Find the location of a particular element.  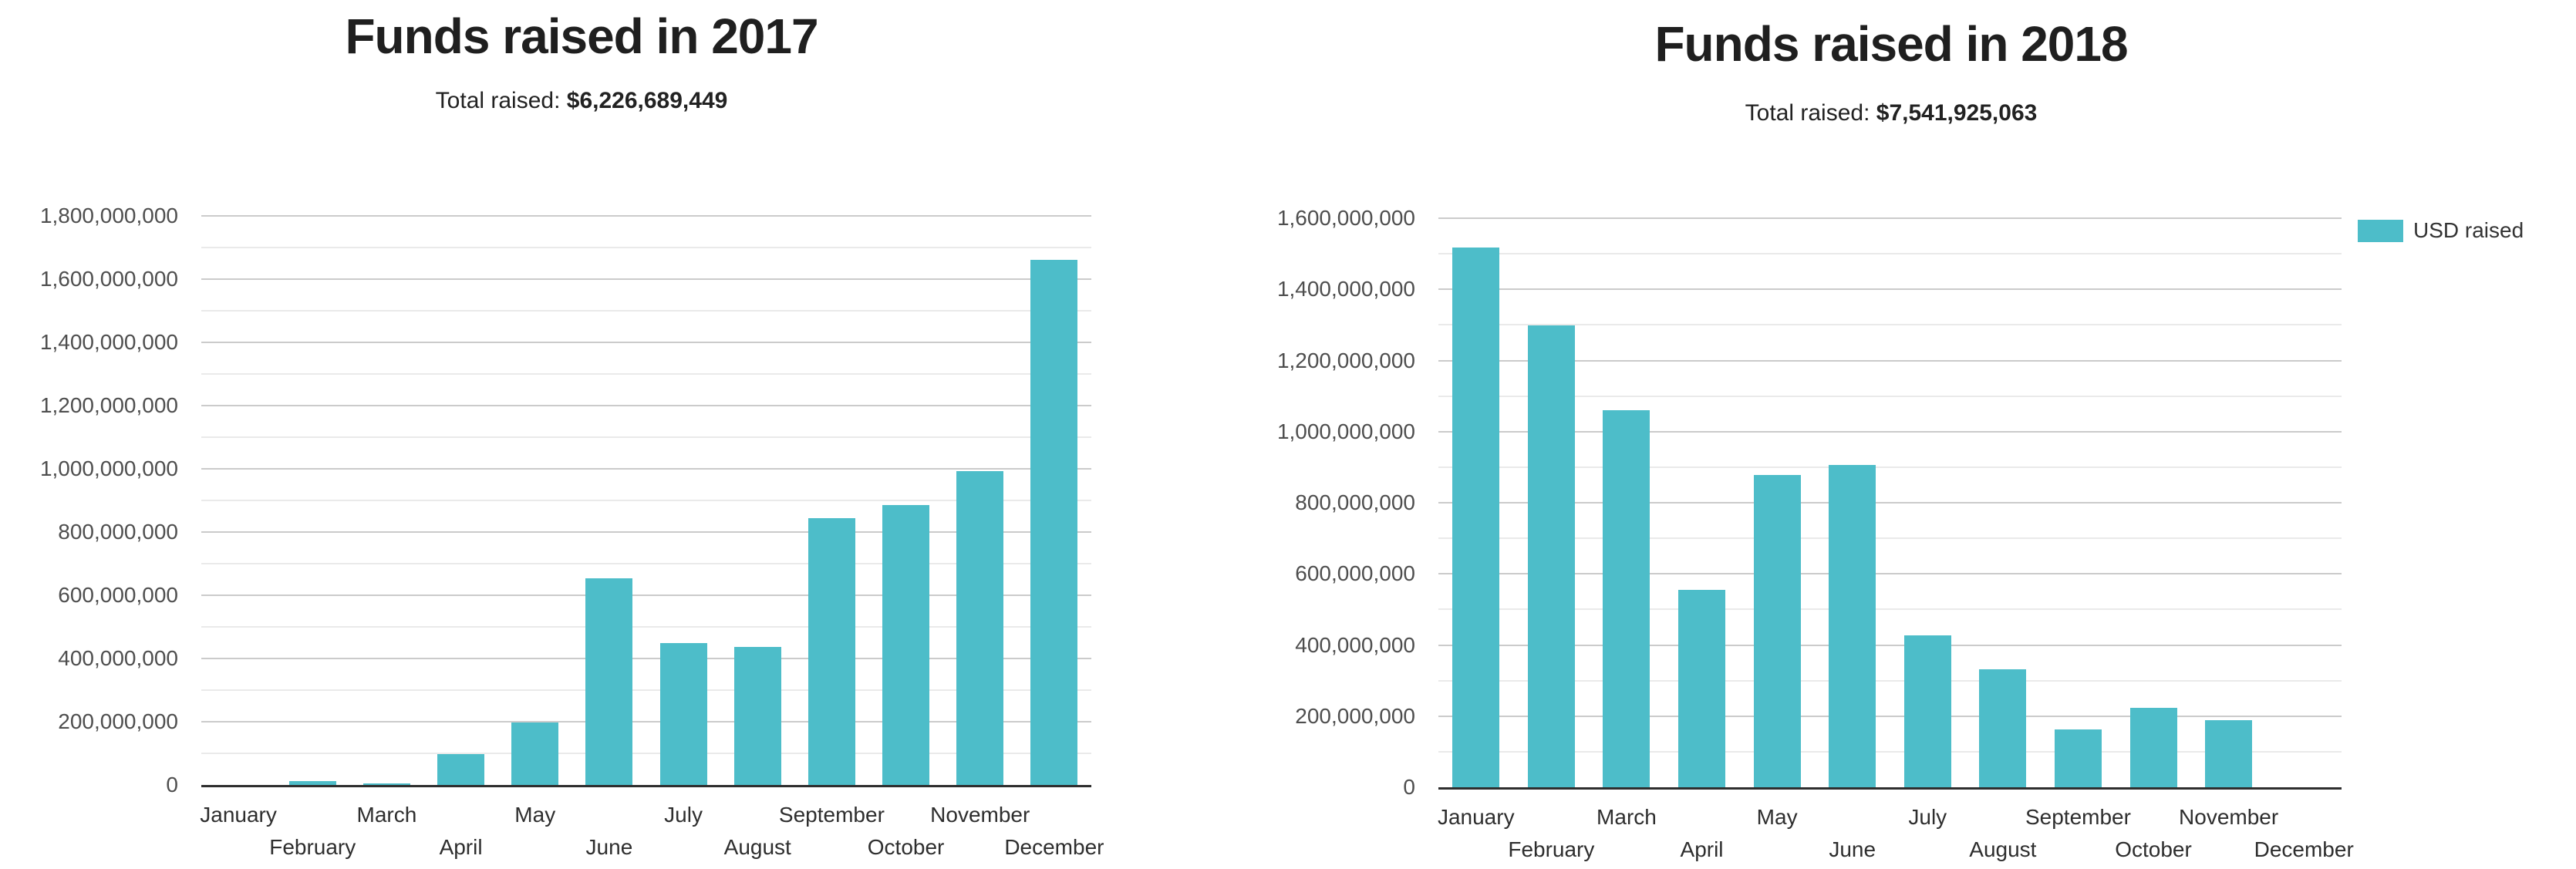

x-axis-line is located at coordinates (1890, 788).